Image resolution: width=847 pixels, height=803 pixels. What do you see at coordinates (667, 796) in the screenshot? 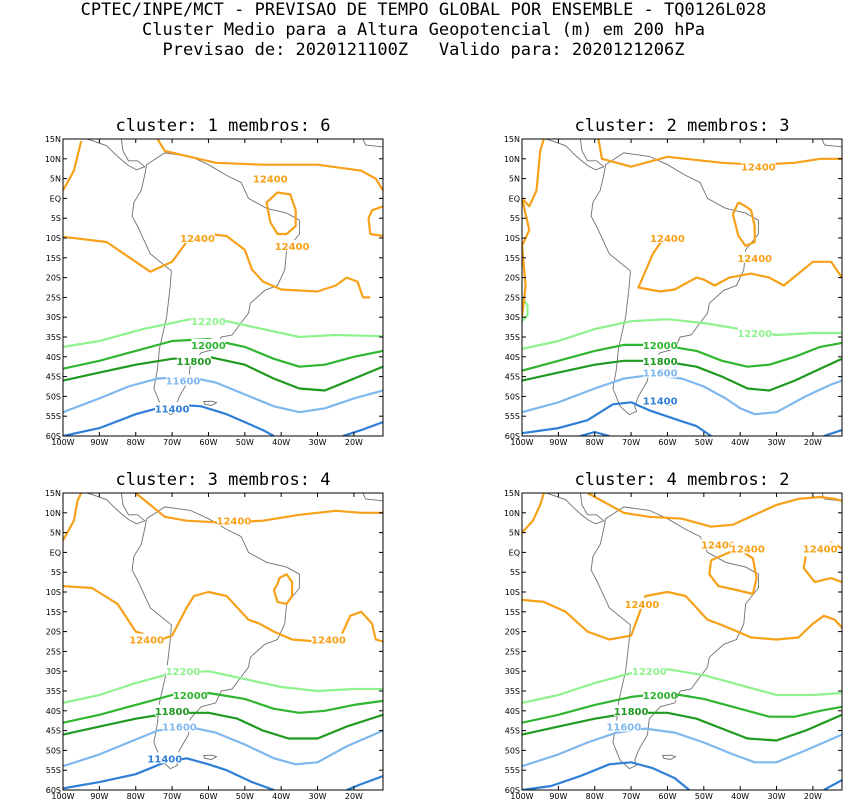
I see `lon-tick-label: 60W` at bounding box center [667, 796].